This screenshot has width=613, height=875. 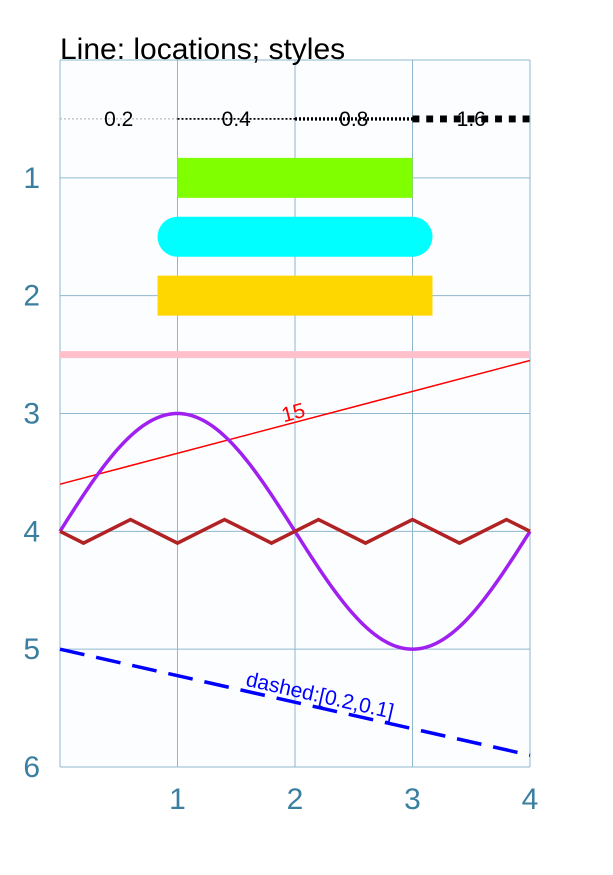 What do you see at coordinates (293, 413) in the screenshot?
I see `red-line-label: 15` at bounding box center [293, 413].